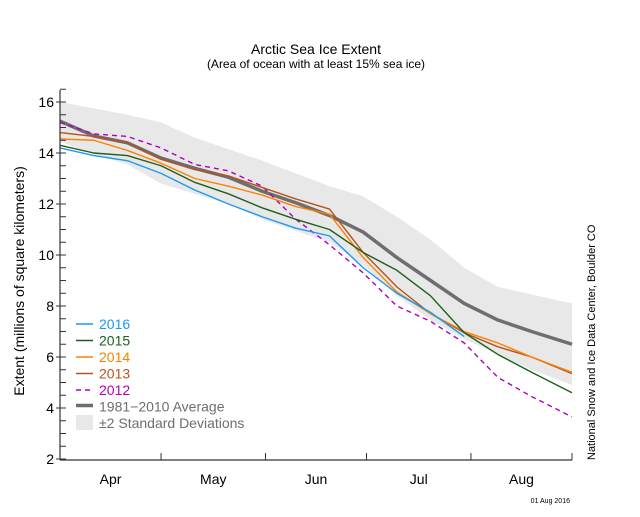 The width and height of the screenshot is (640, 517). I want to click on legend-label-2012: 2012, so click(114, 390).